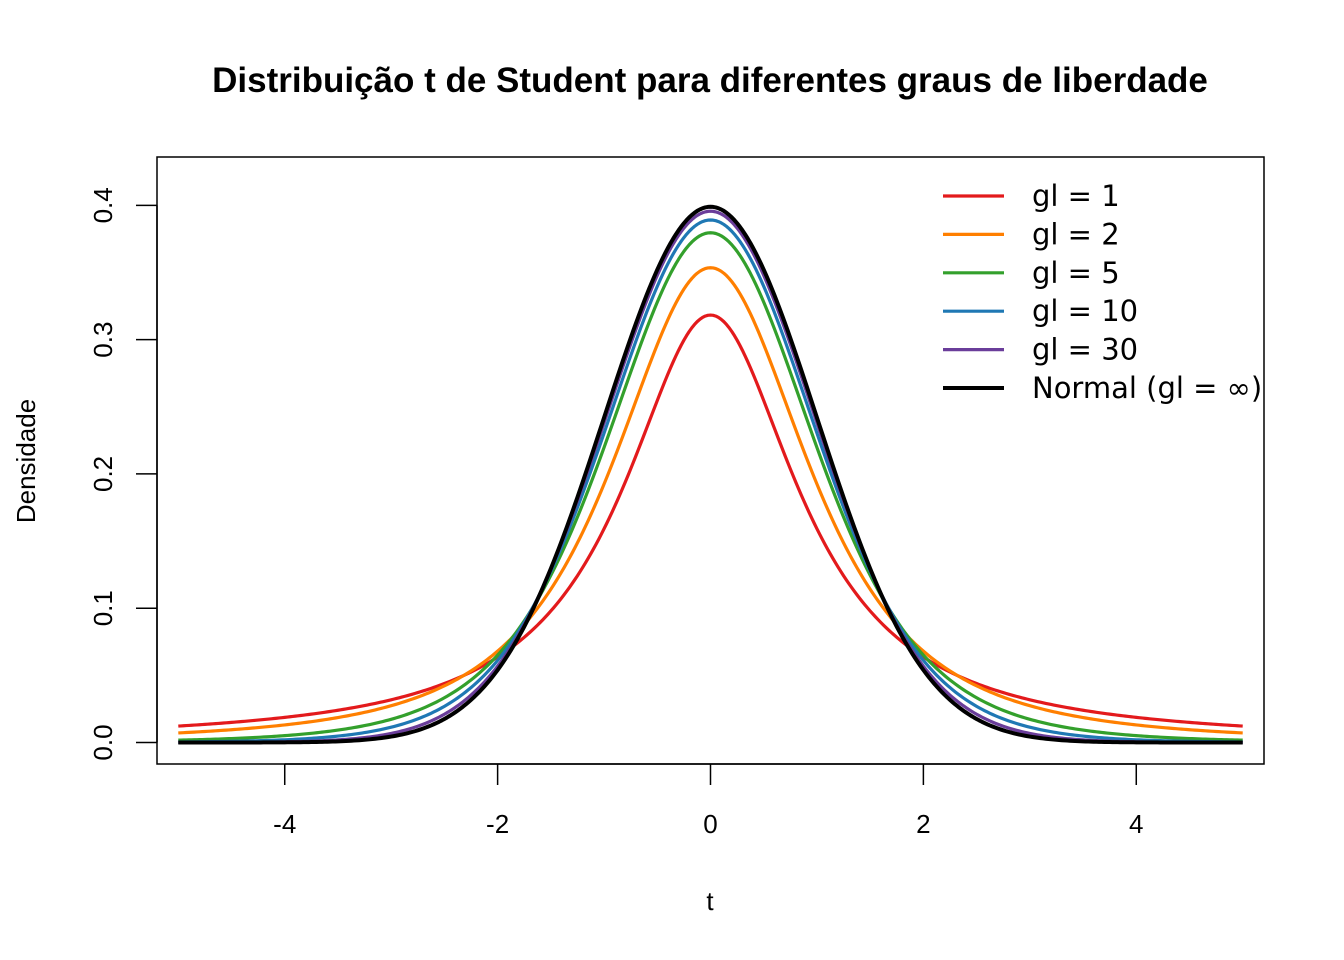 This screenshot has width=1344, height=960. I want to click on y-tick-label: 0.1, so click(103, 608).